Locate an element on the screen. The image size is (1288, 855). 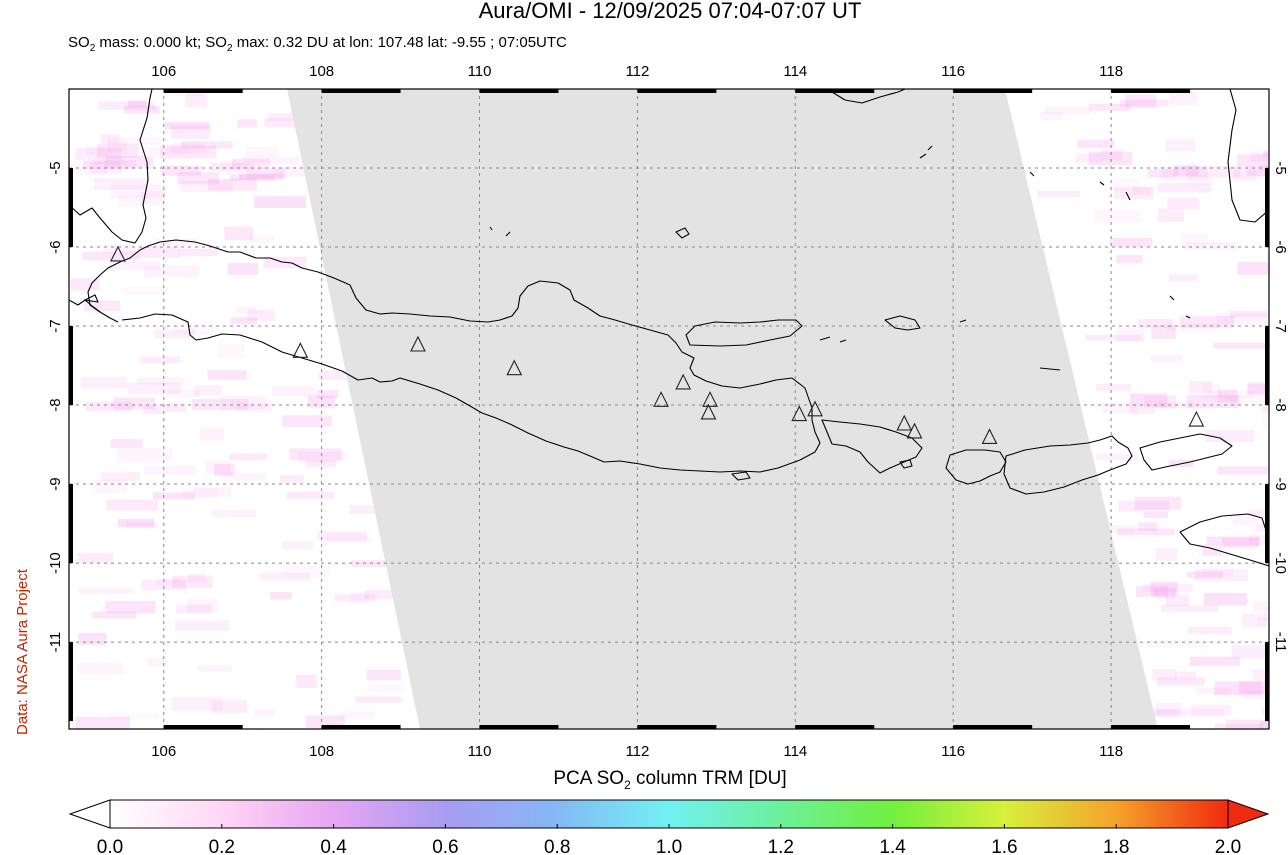
lat-tick-label-left: -7 is located at coordinates (55, 325).